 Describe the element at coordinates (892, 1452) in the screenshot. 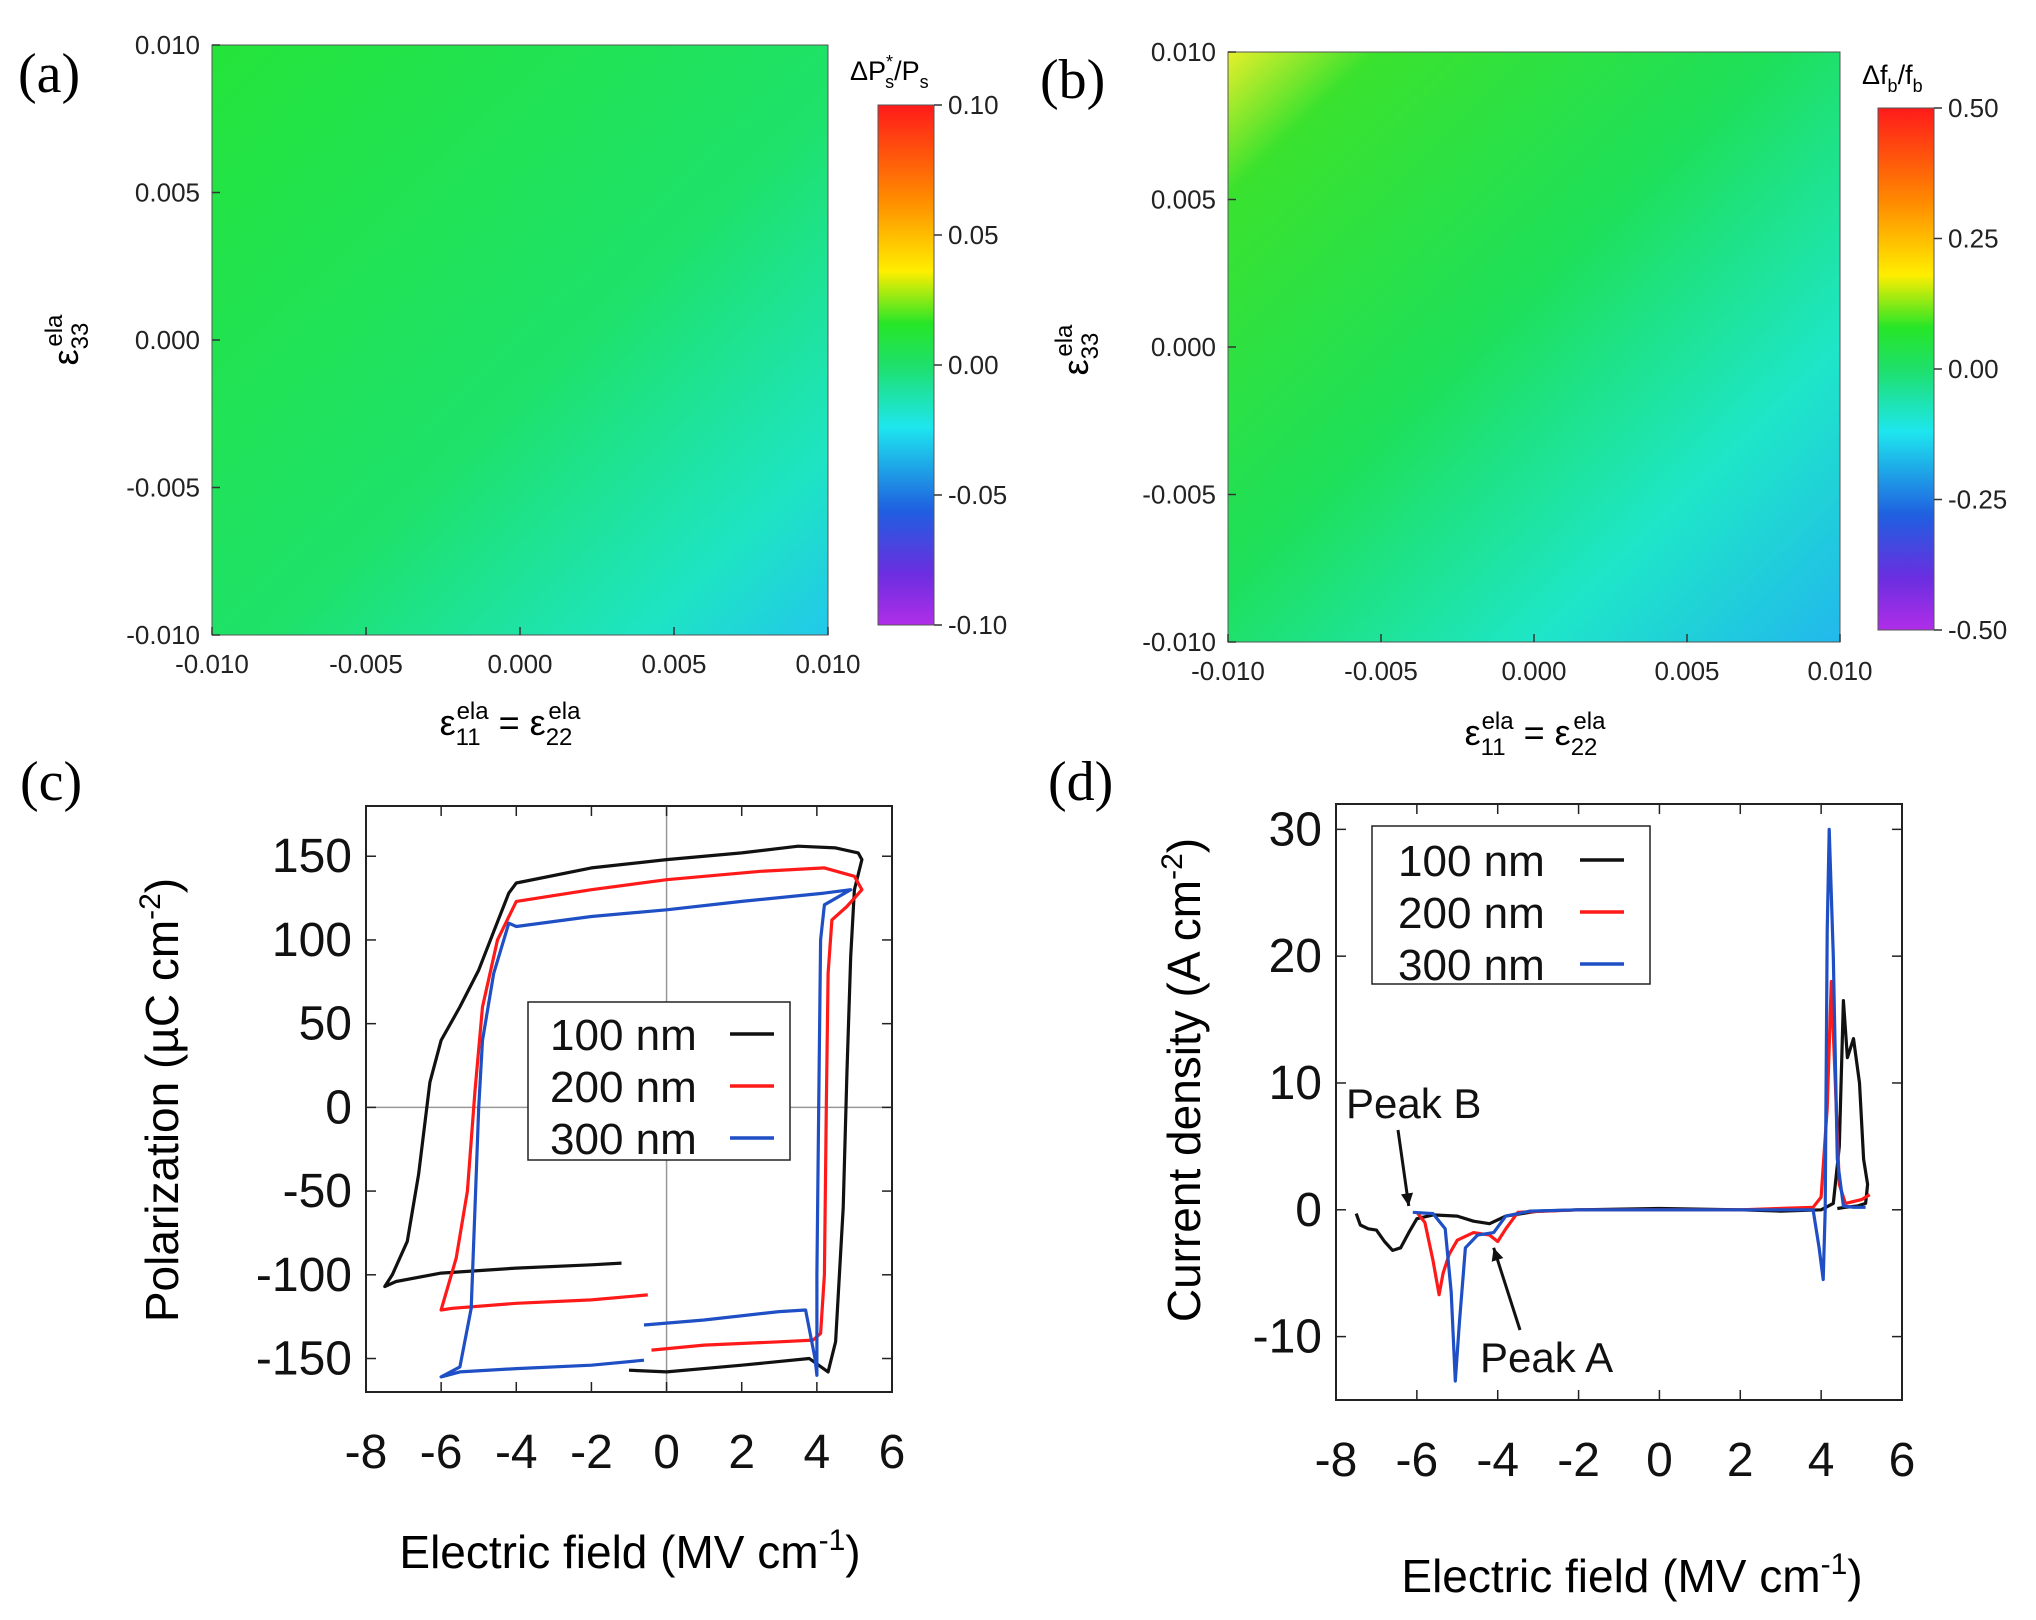

I see `c-x-tick-label: 6` at that location.